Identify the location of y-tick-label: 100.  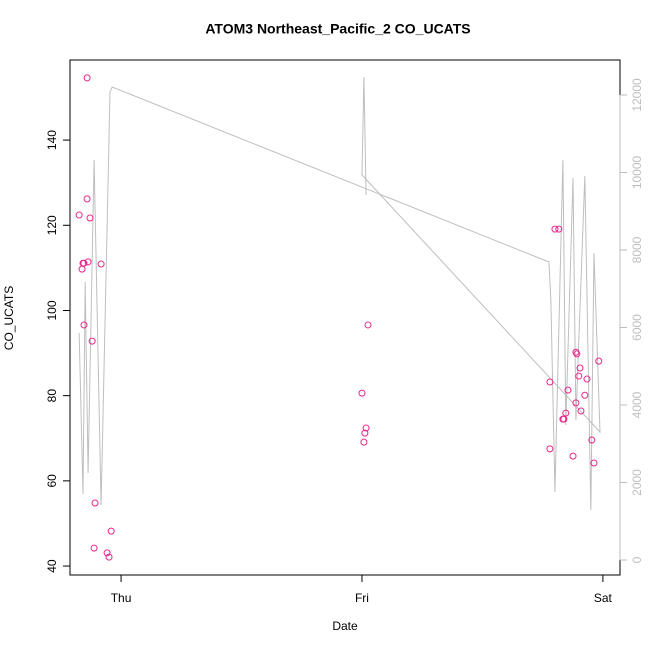
(52, 310).